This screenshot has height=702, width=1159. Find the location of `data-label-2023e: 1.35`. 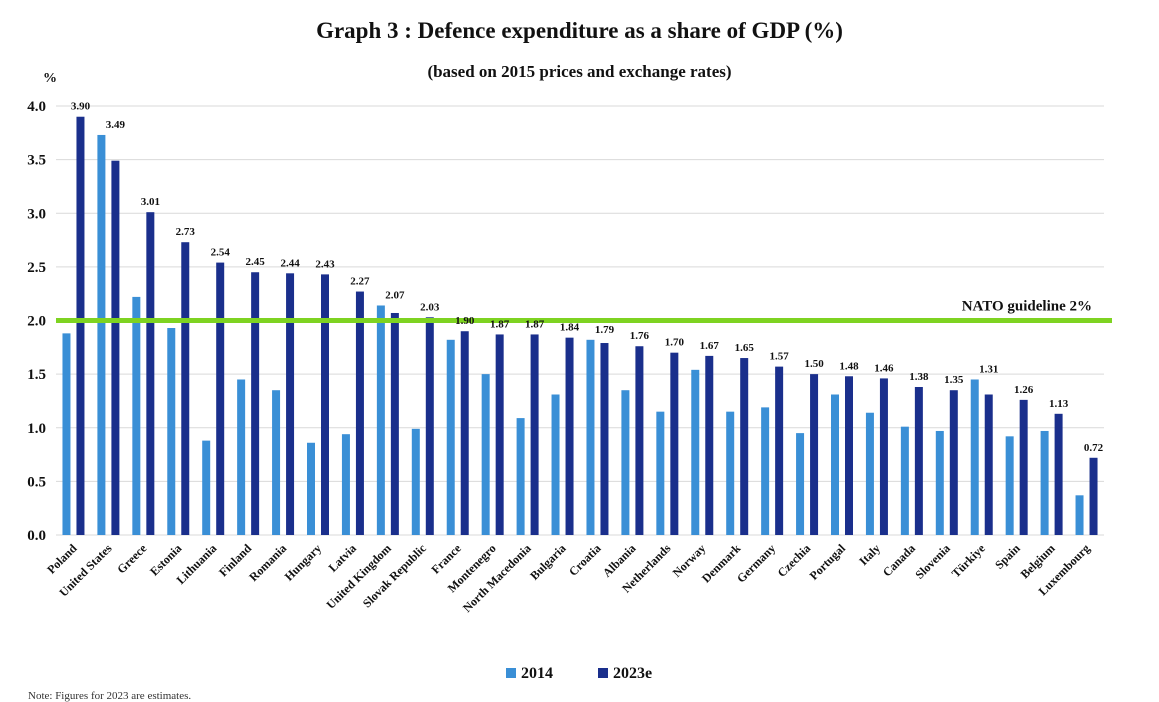

data-label-2023e: 1.35 is located at coordinates (954, 380).